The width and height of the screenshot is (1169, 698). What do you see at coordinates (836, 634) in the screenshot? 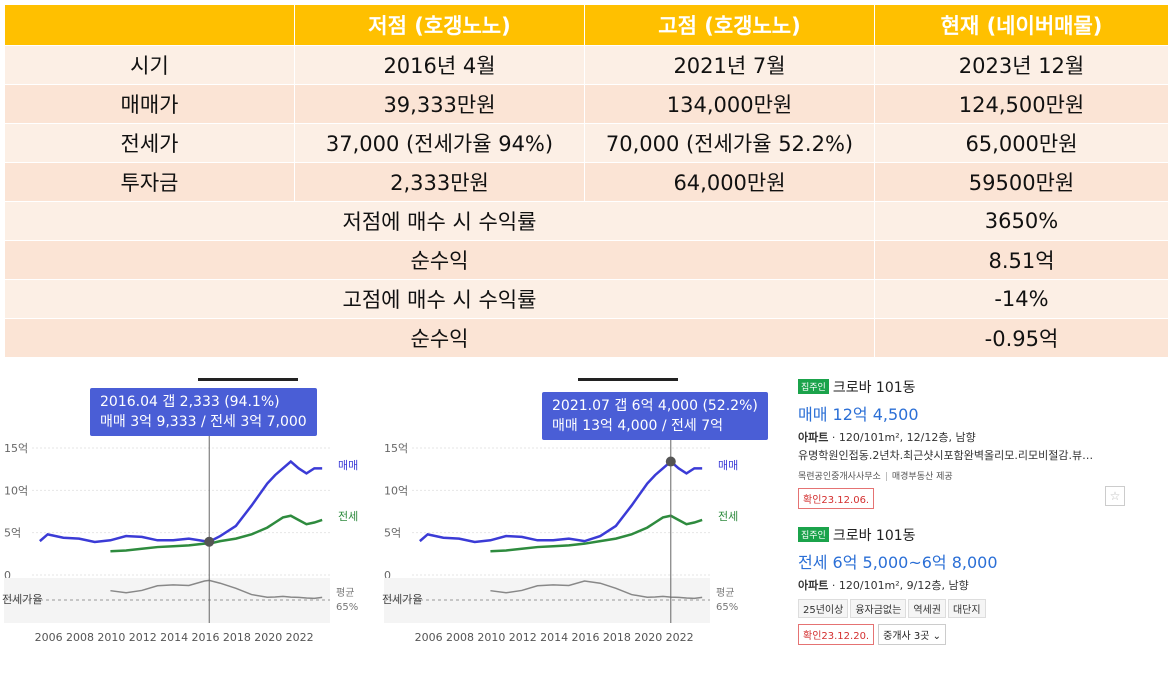
I see `confirm-date: 확인23.12.20.` at bounding box center [836, 634].